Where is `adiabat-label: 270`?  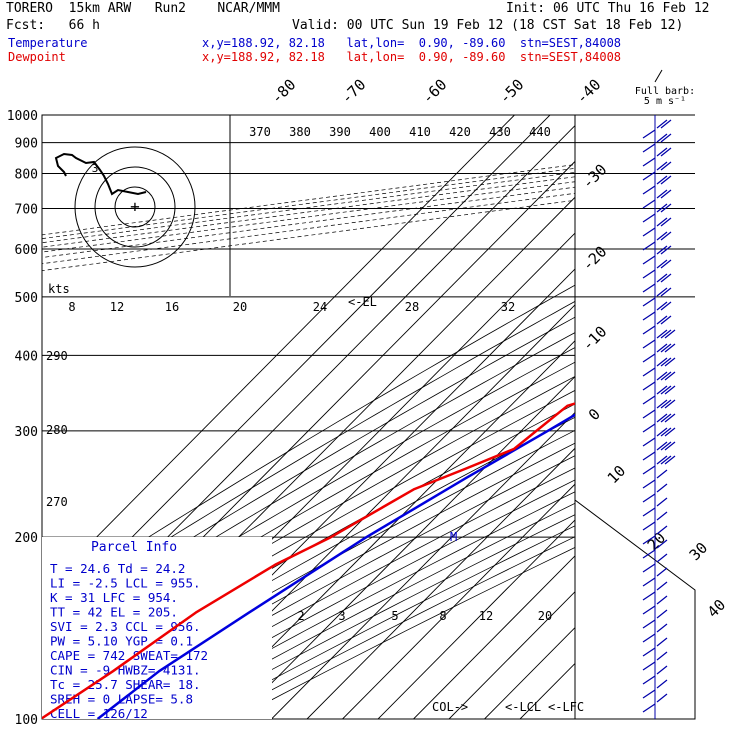 adiabat-label: 270 is located at coordinates (57, 502).